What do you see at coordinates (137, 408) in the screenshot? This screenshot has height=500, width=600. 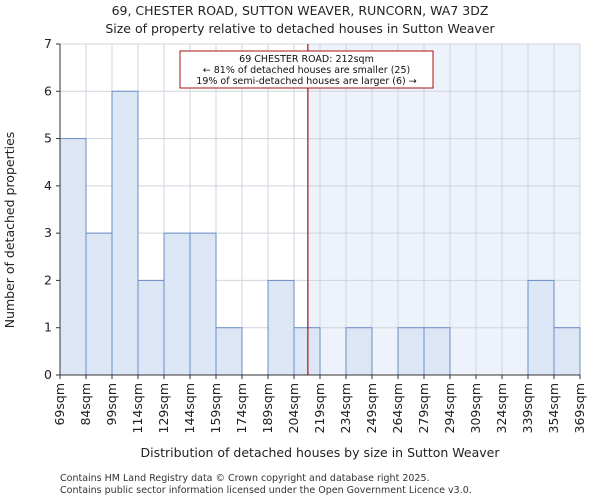 I see `x-tick-label: 114sqm` at bounding box center [137, 408].